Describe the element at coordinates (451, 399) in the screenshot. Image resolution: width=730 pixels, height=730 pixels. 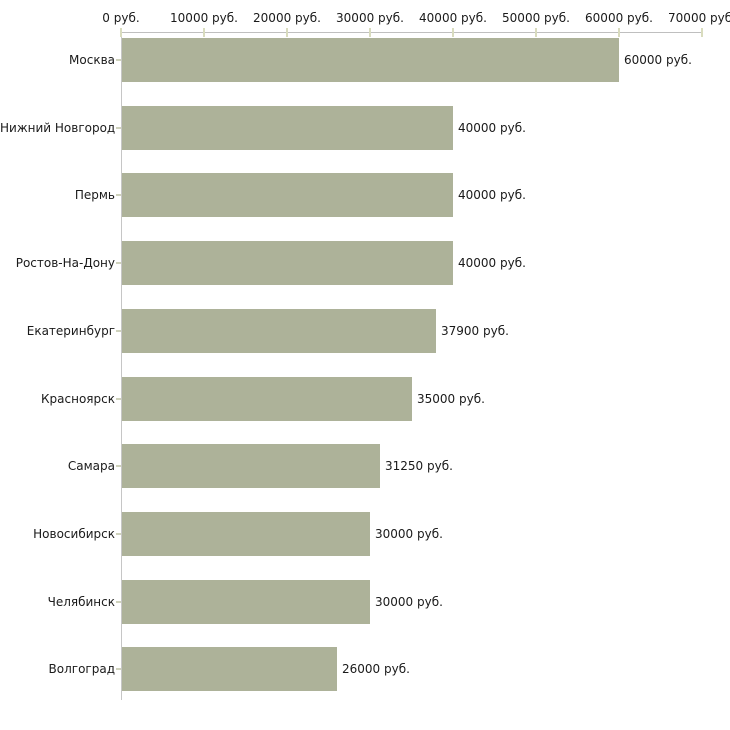
I see `value-label: 35000 руб.` at that location.